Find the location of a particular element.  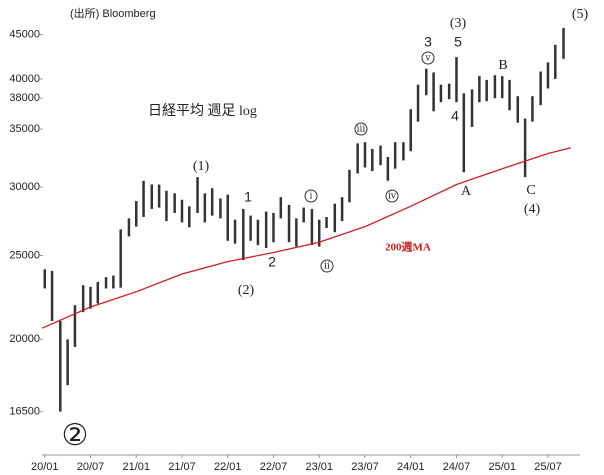

x-tick-label: 24/07 is located at coordinates (457, 467).